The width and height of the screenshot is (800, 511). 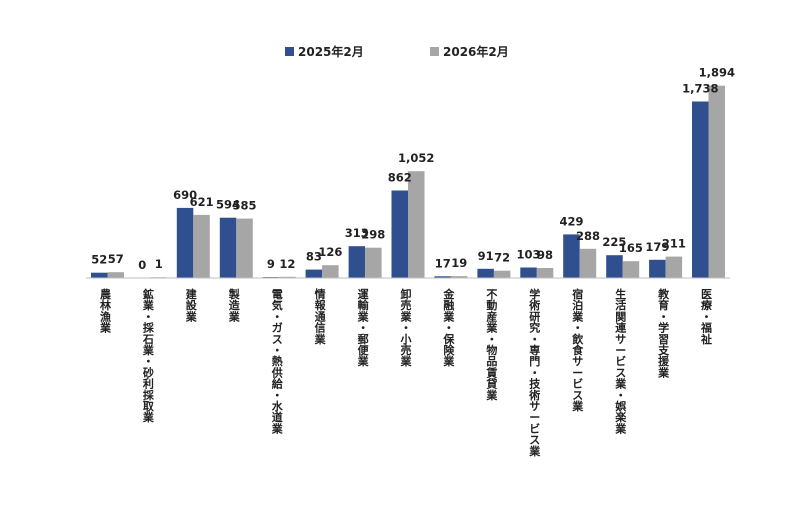 What do you see at coordinates (534, 372) in the screenshot?
I see `category-label-10: 学術研究・専門・技術サービス業` at bounding box center [534, 372].